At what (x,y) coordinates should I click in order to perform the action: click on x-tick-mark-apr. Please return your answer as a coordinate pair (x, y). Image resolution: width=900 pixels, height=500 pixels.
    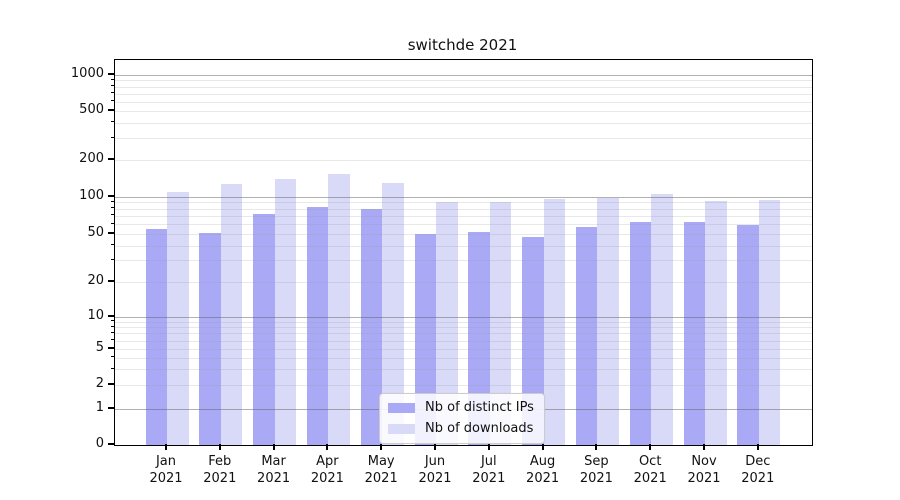
    Looking at the image, I should click on (327, 447).